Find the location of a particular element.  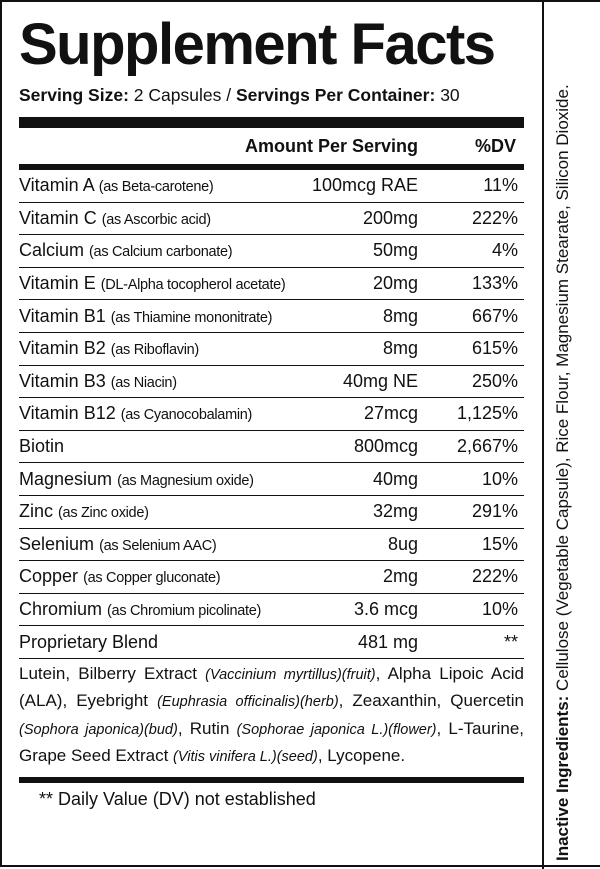

nutrient-dv: 11% is located at coordinates (500, 185).